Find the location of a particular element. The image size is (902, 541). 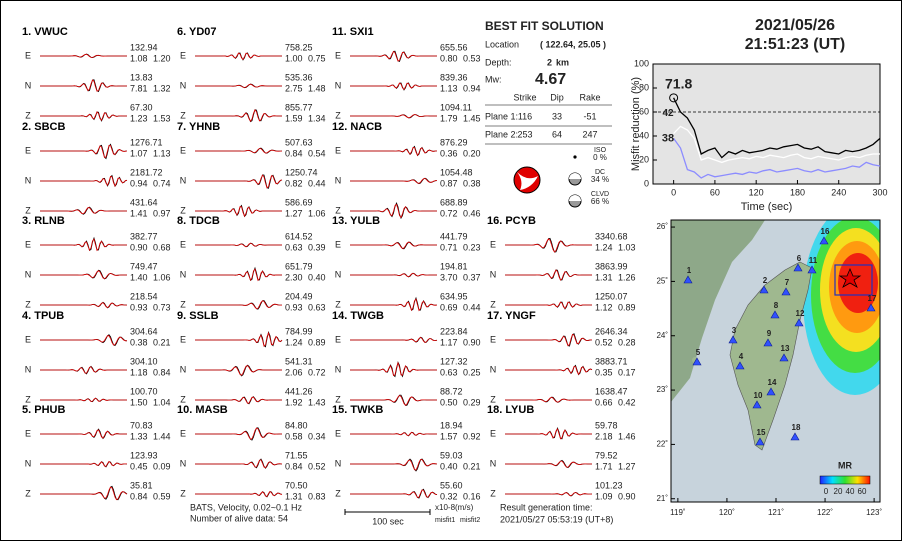

amplitude: 507.63 is located at coordinates (299, 142).